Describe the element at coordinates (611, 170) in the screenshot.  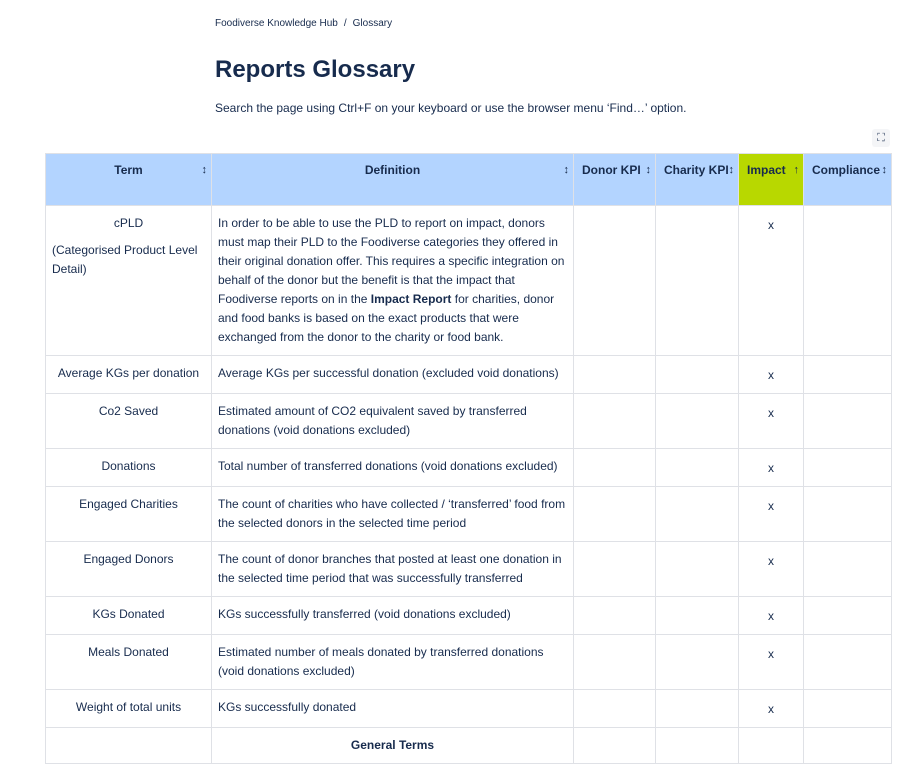
I see `column-label: Donor KPI` at that location.